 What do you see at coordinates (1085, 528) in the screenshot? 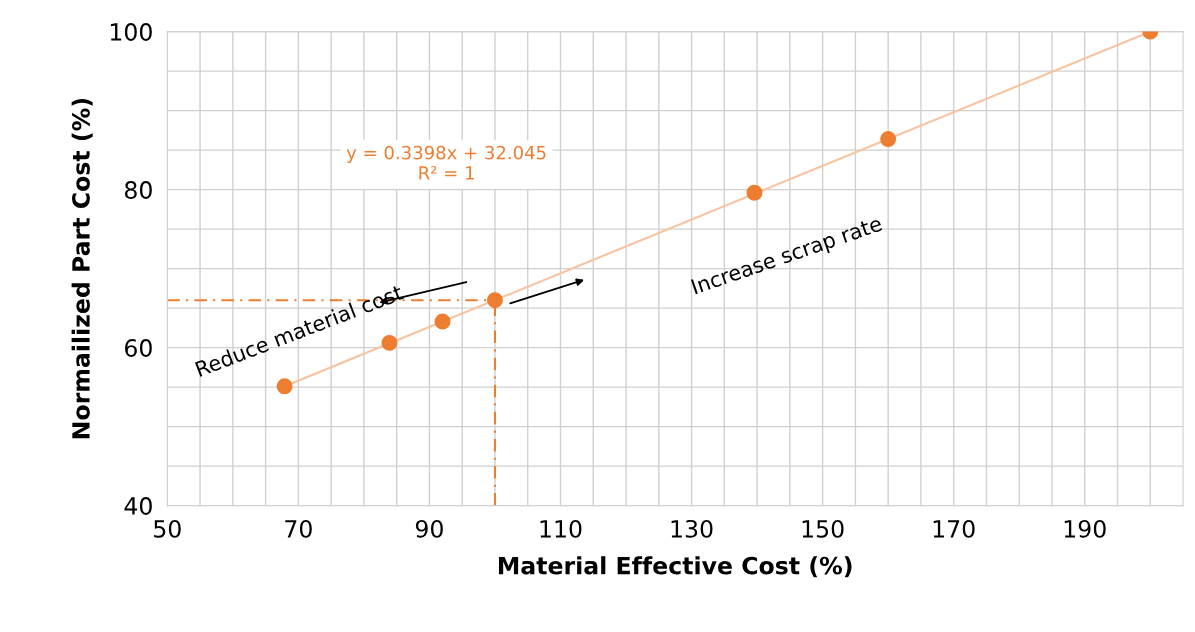
I see `x-tick-label: 190` at bounding box center [1085, 528].